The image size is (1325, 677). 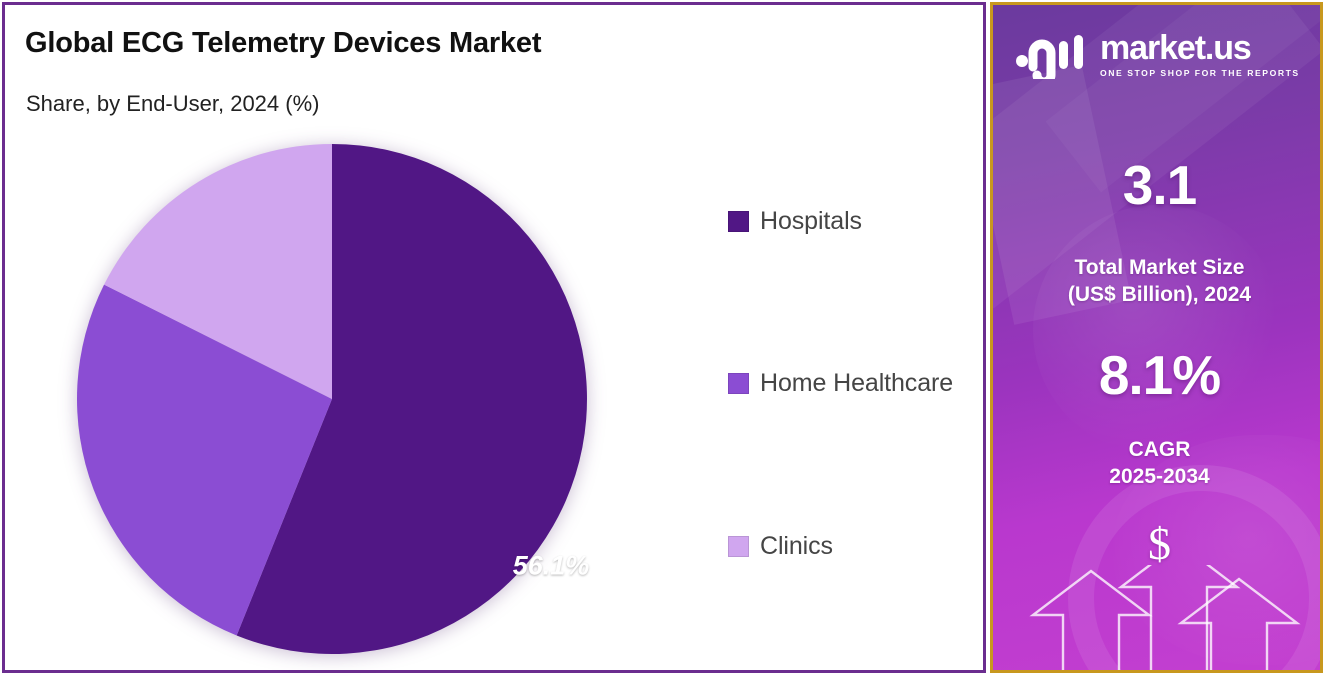 I want to click on page-title: Global ECG Telemetry Devices Market, so click(x=283, y=43).